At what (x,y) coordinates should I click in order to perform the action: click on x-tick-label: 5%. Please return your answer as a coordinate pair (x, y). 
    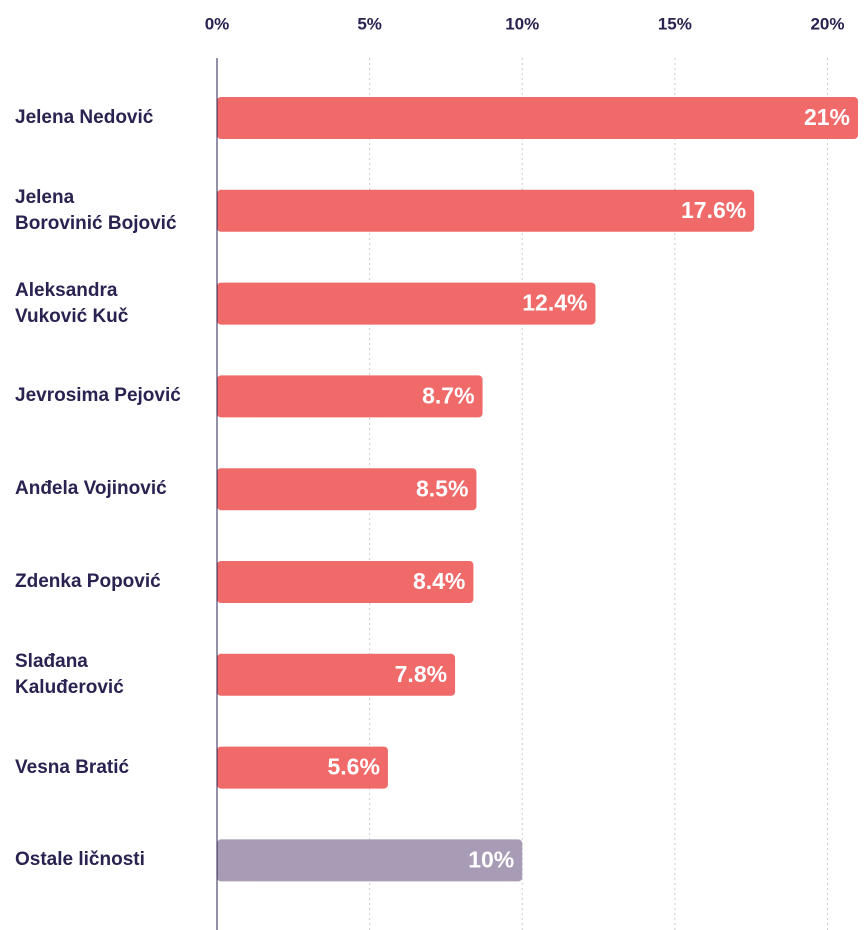
    Looking at the image, I should click on (369, 23).